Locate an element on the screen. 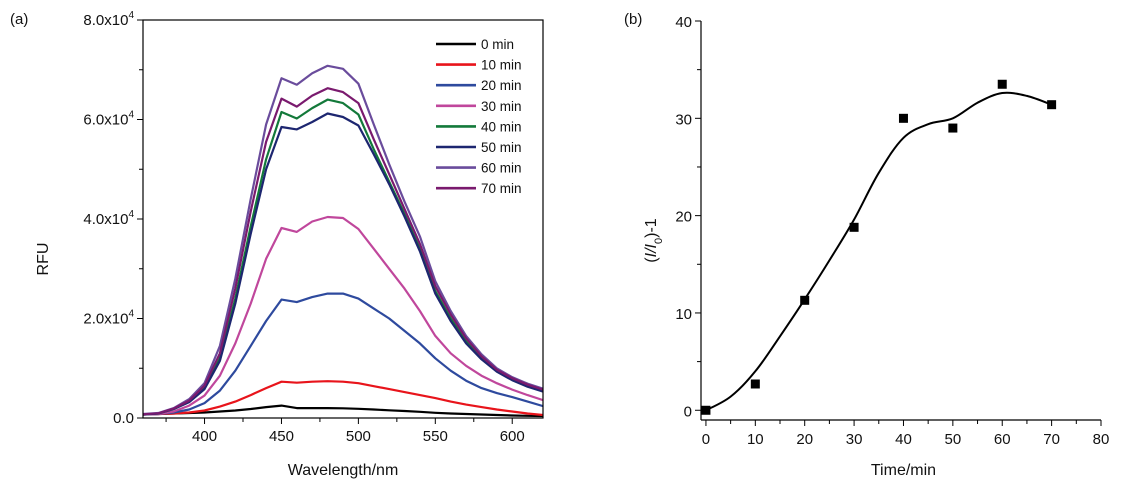 The width and height of the screenshot is (1125, 490). x-tick-label: 60 is located at coordinates (1002, 439).